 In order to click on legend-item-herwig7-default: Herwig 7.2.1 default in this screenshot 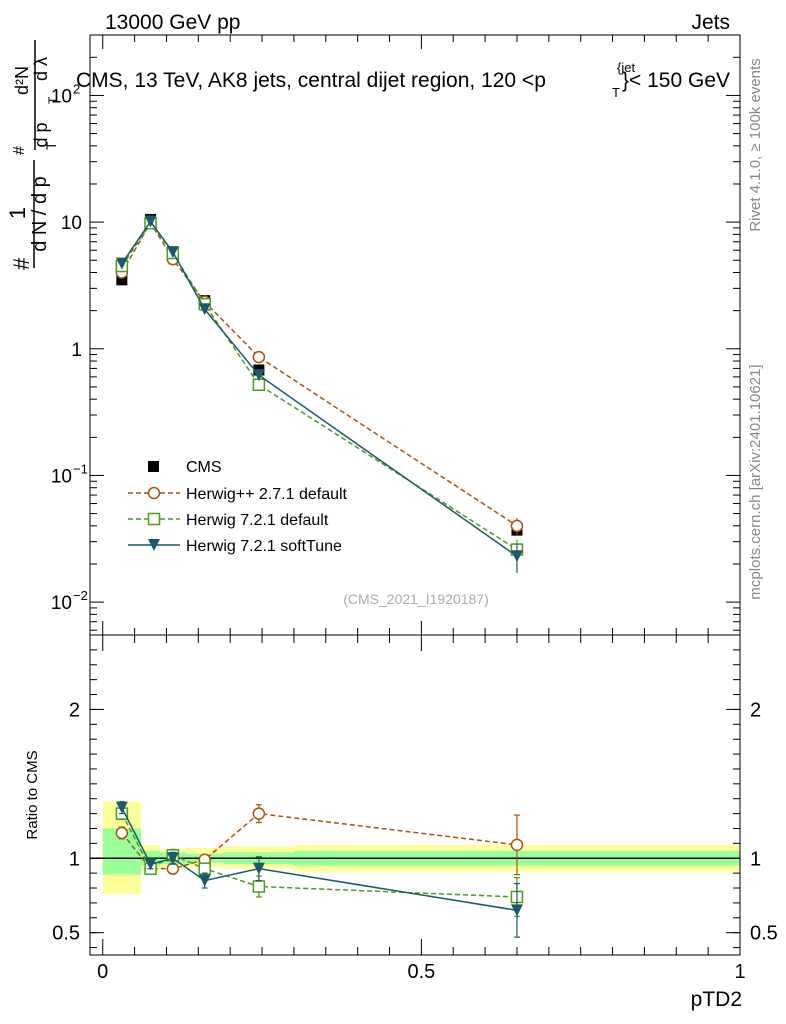, I will do `click(228, 520)`.